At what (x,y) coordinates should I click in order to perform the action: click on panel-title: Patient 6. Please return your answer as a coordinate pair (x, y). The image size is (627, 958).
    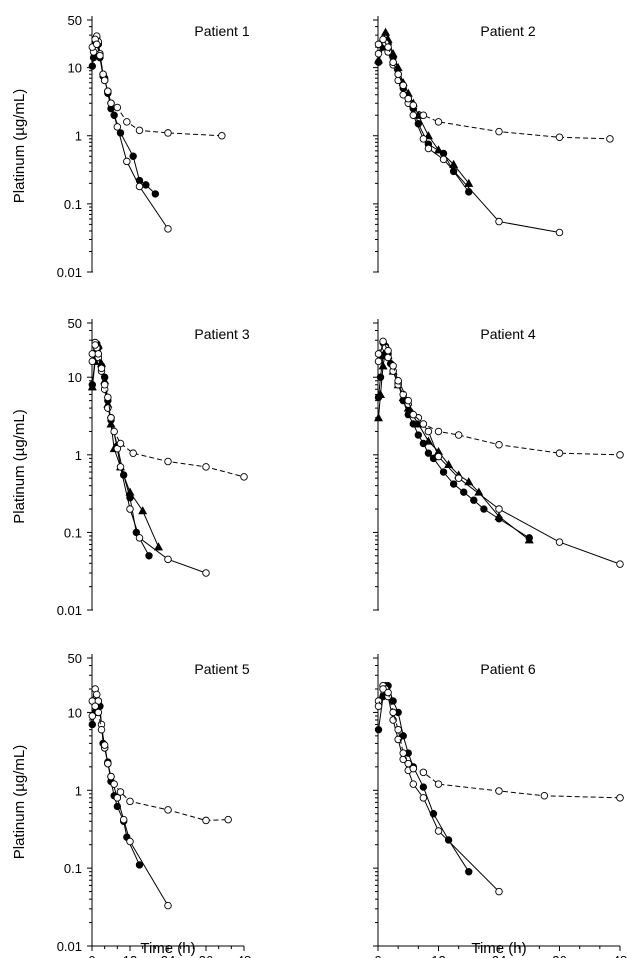
    Looking at the image, I should click on (507, 669).